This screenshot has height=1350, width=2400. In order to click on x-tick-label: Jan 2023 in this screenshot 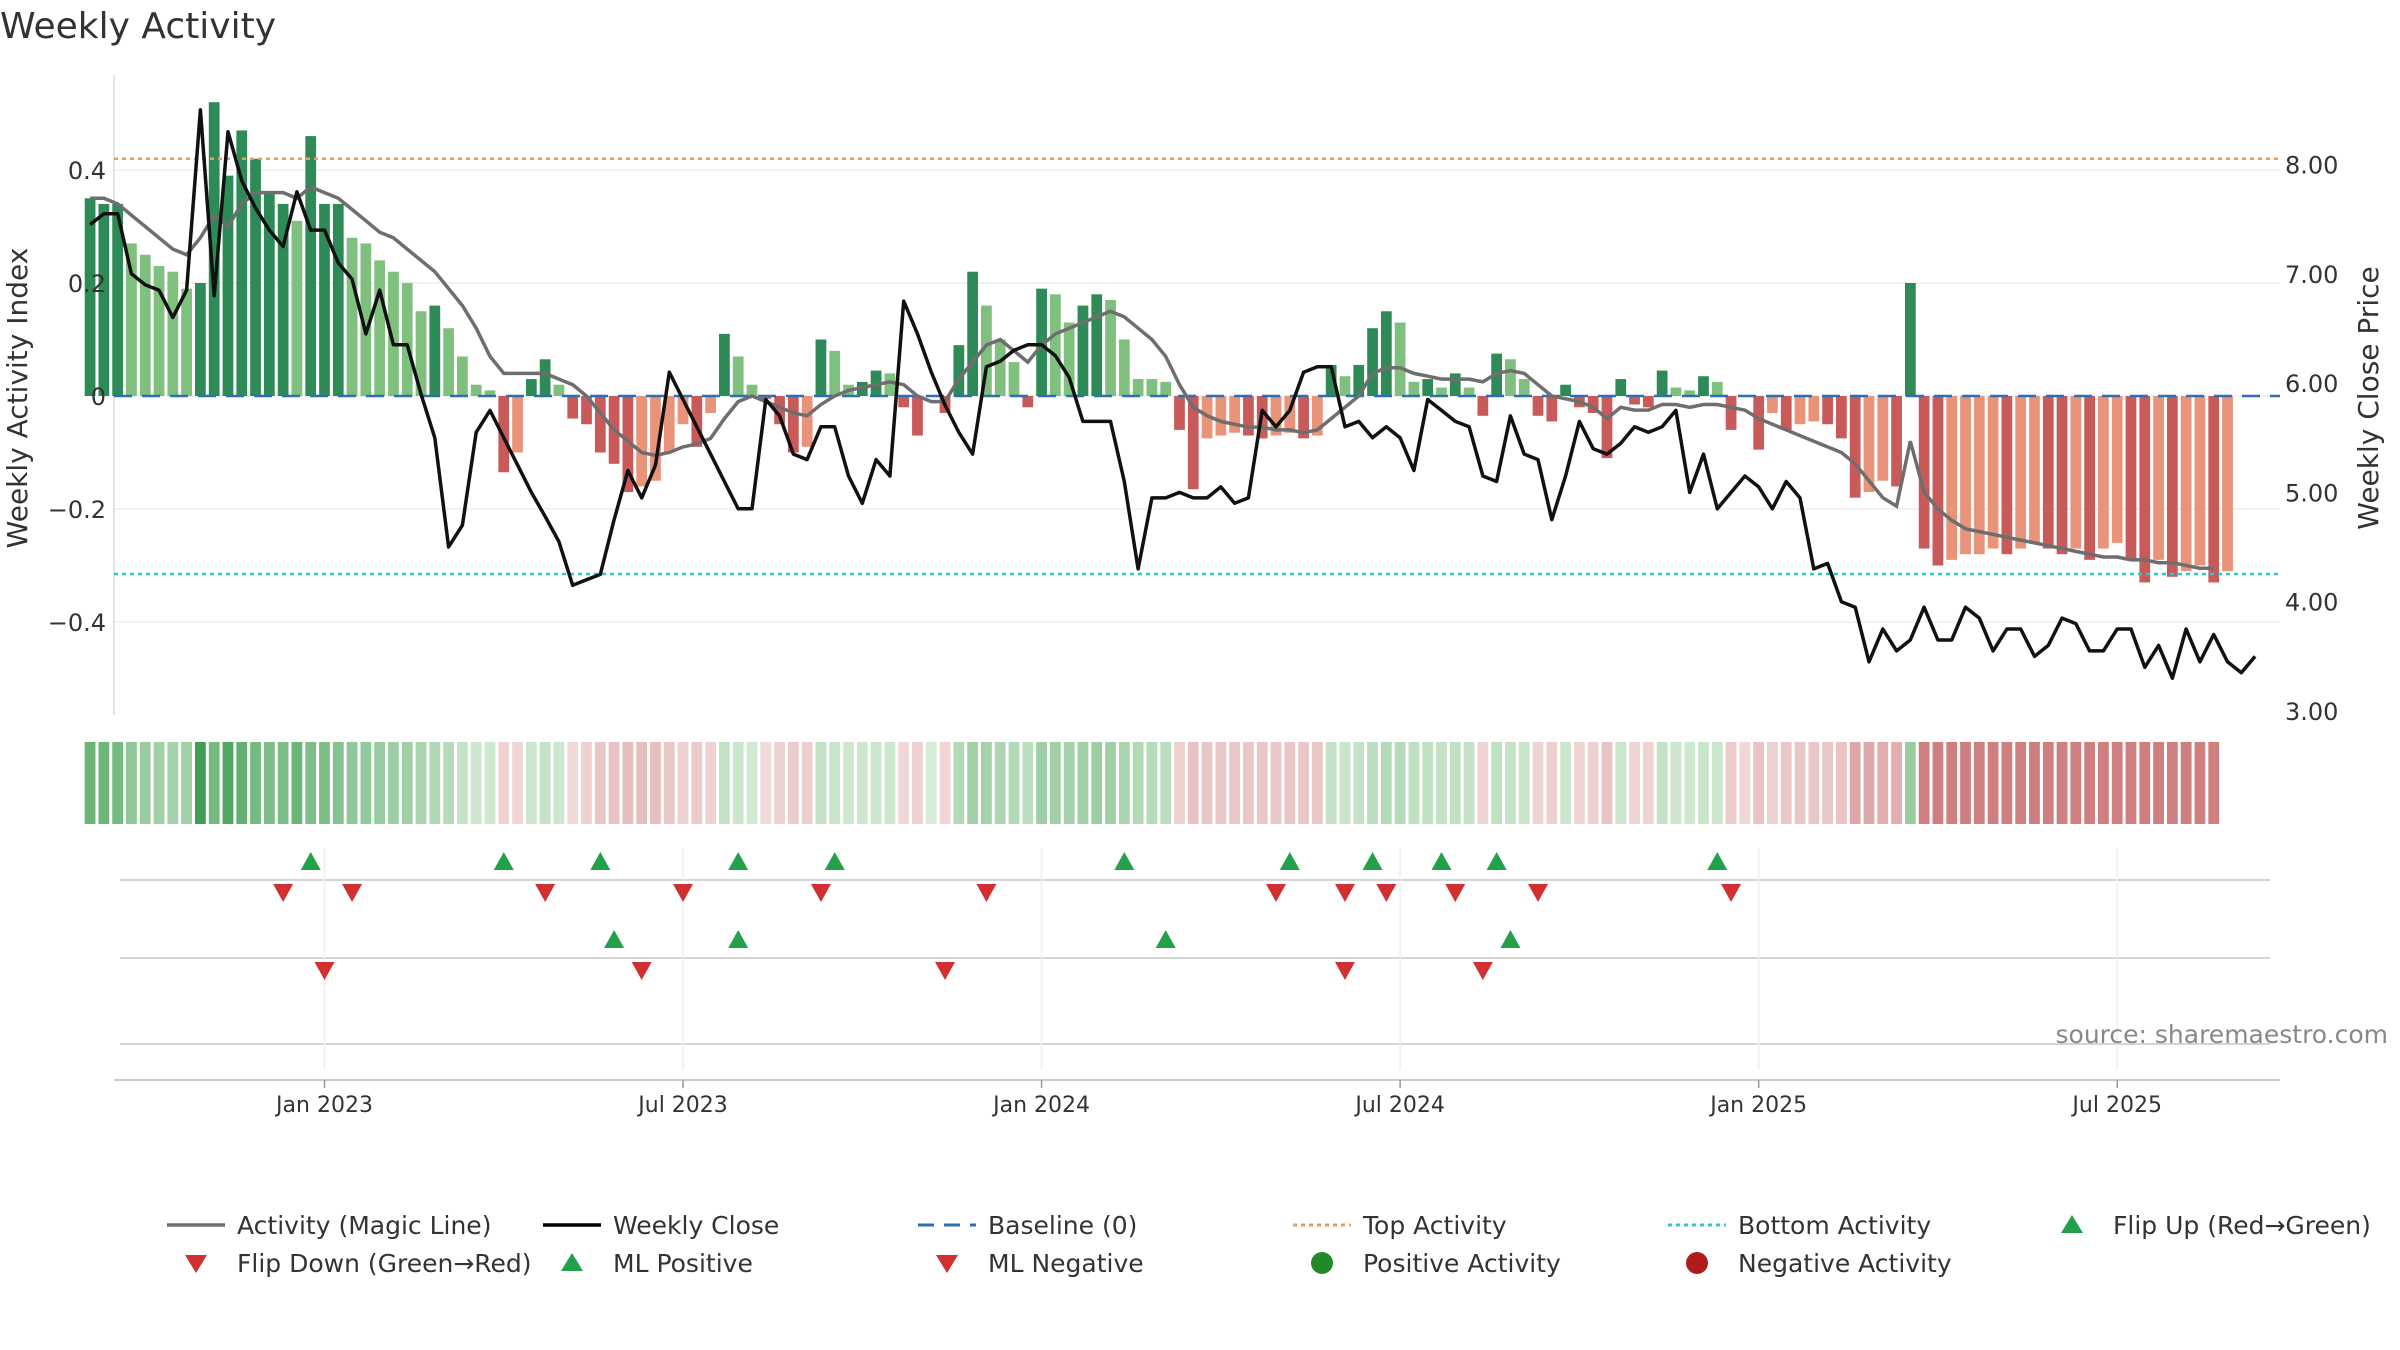, I will do `click(323, 1105)`.